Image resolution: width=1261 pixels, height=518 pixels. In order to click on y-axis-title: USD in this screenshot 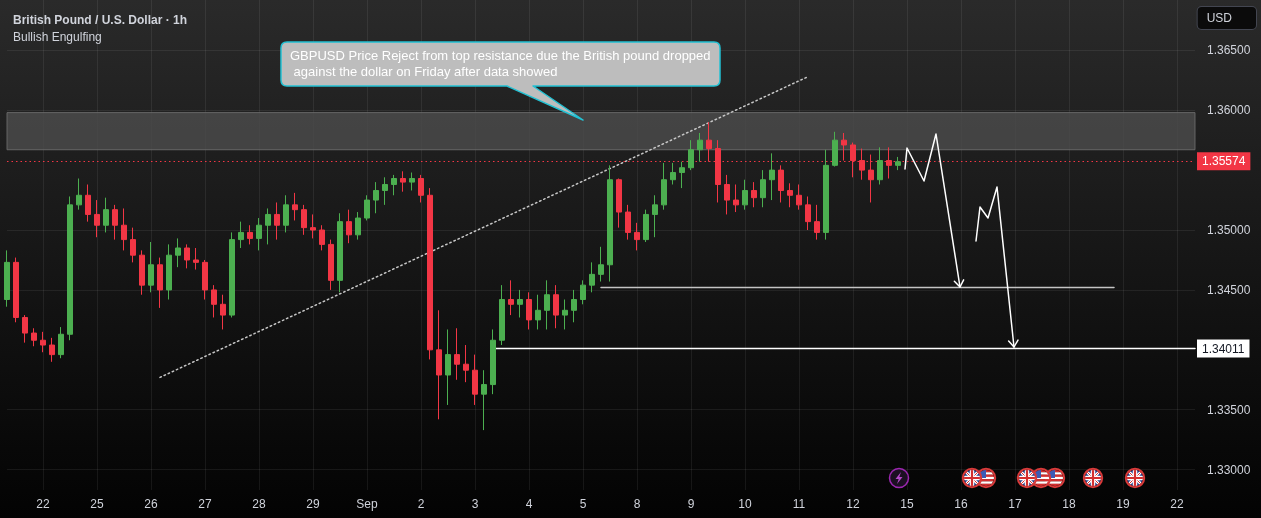, I will do `click(1219, 18)`.